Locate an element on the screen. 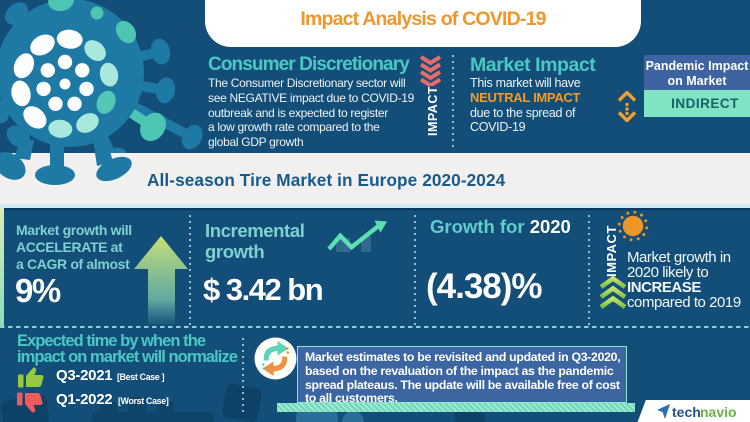  svg-text: tech is located at coordinates (686, 412).